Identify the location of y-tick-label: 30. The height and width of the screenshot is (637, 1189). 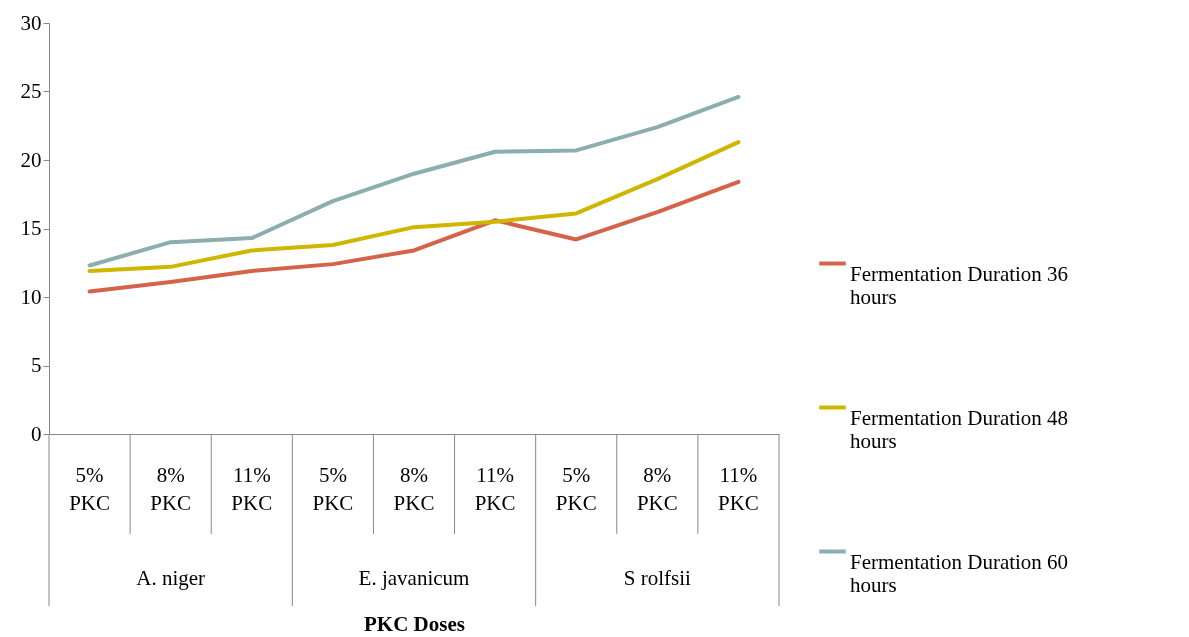
(31, 22).